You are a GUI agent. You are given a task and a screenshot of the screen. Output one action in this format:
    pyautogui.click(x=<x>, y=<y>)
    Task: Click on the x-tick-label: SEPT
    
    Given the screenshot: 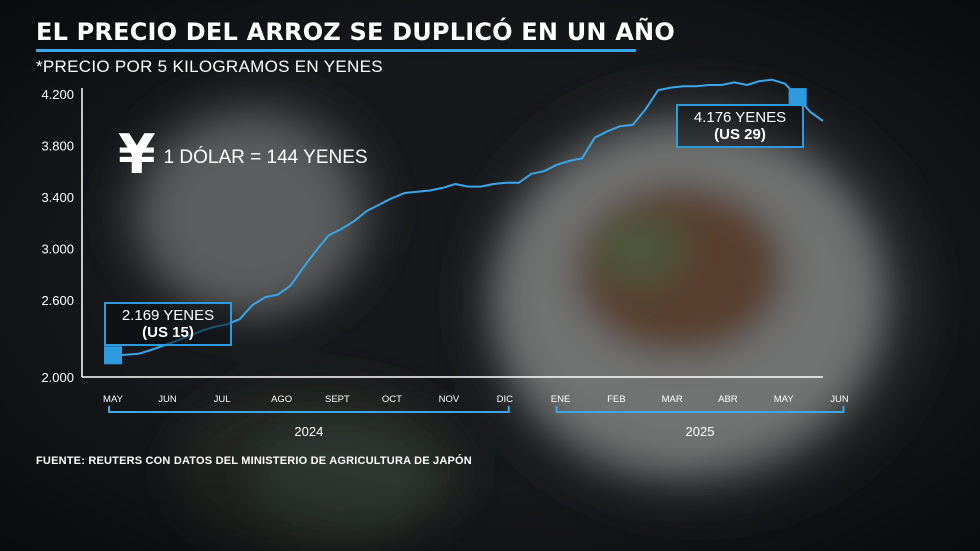 What is the action you would take?
    pyautogui.click(x=337, y=399)
    